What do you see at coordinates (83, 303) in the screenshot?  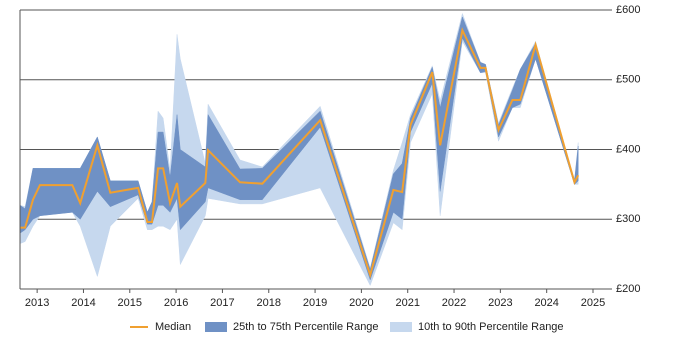 I see `x-tick-label: 2014` at bounding box center [83, 303].